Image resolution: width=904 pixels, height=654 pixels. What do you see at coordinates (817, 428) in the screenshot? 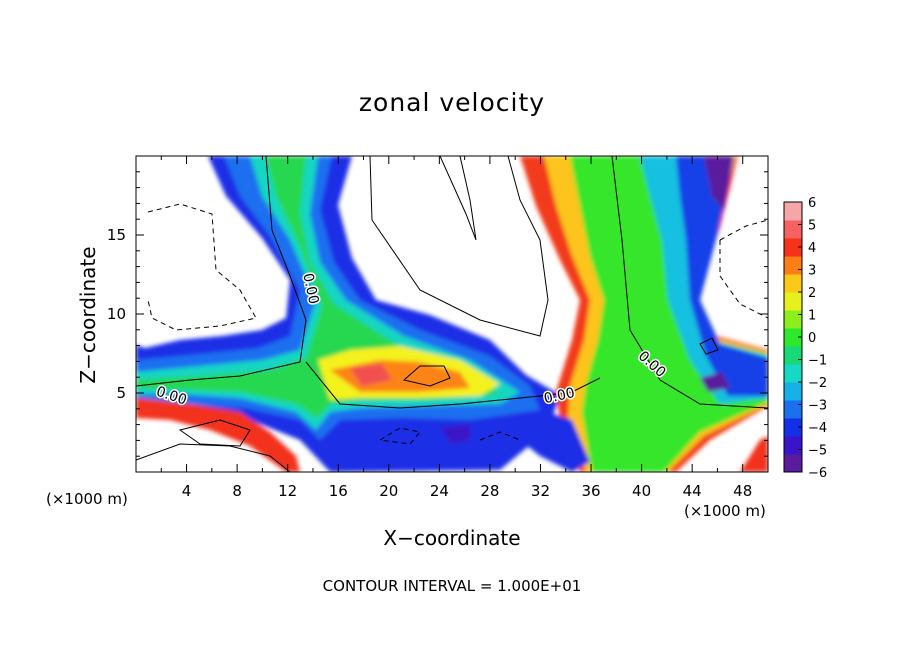
I see `colorbar-label-10: −4` at bounding box center [817, 428].